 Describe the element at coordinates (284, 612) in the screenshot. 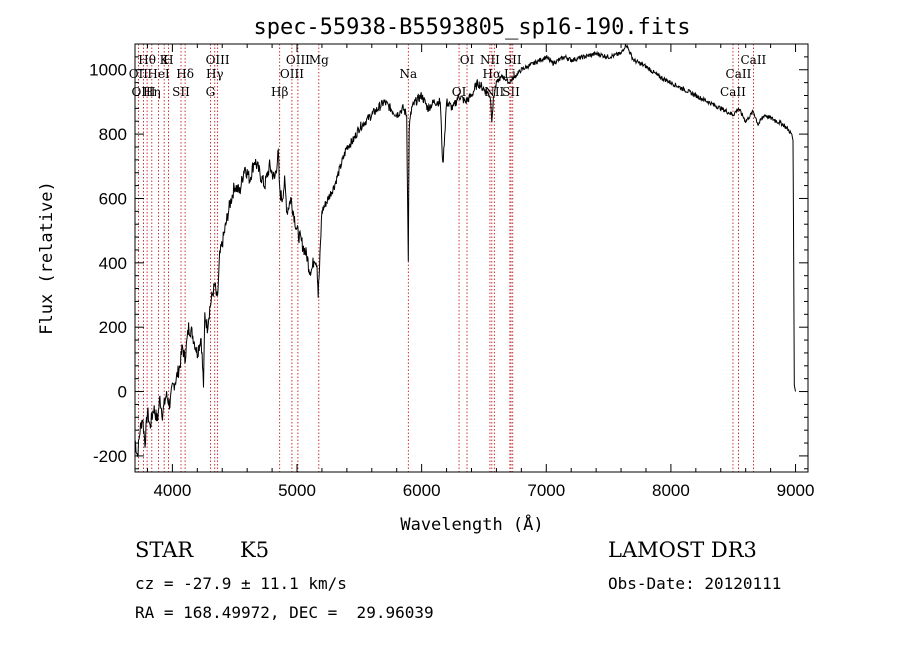

I see `ra-dec: RA = 168.49972, DEC = 29.96039` at that location.